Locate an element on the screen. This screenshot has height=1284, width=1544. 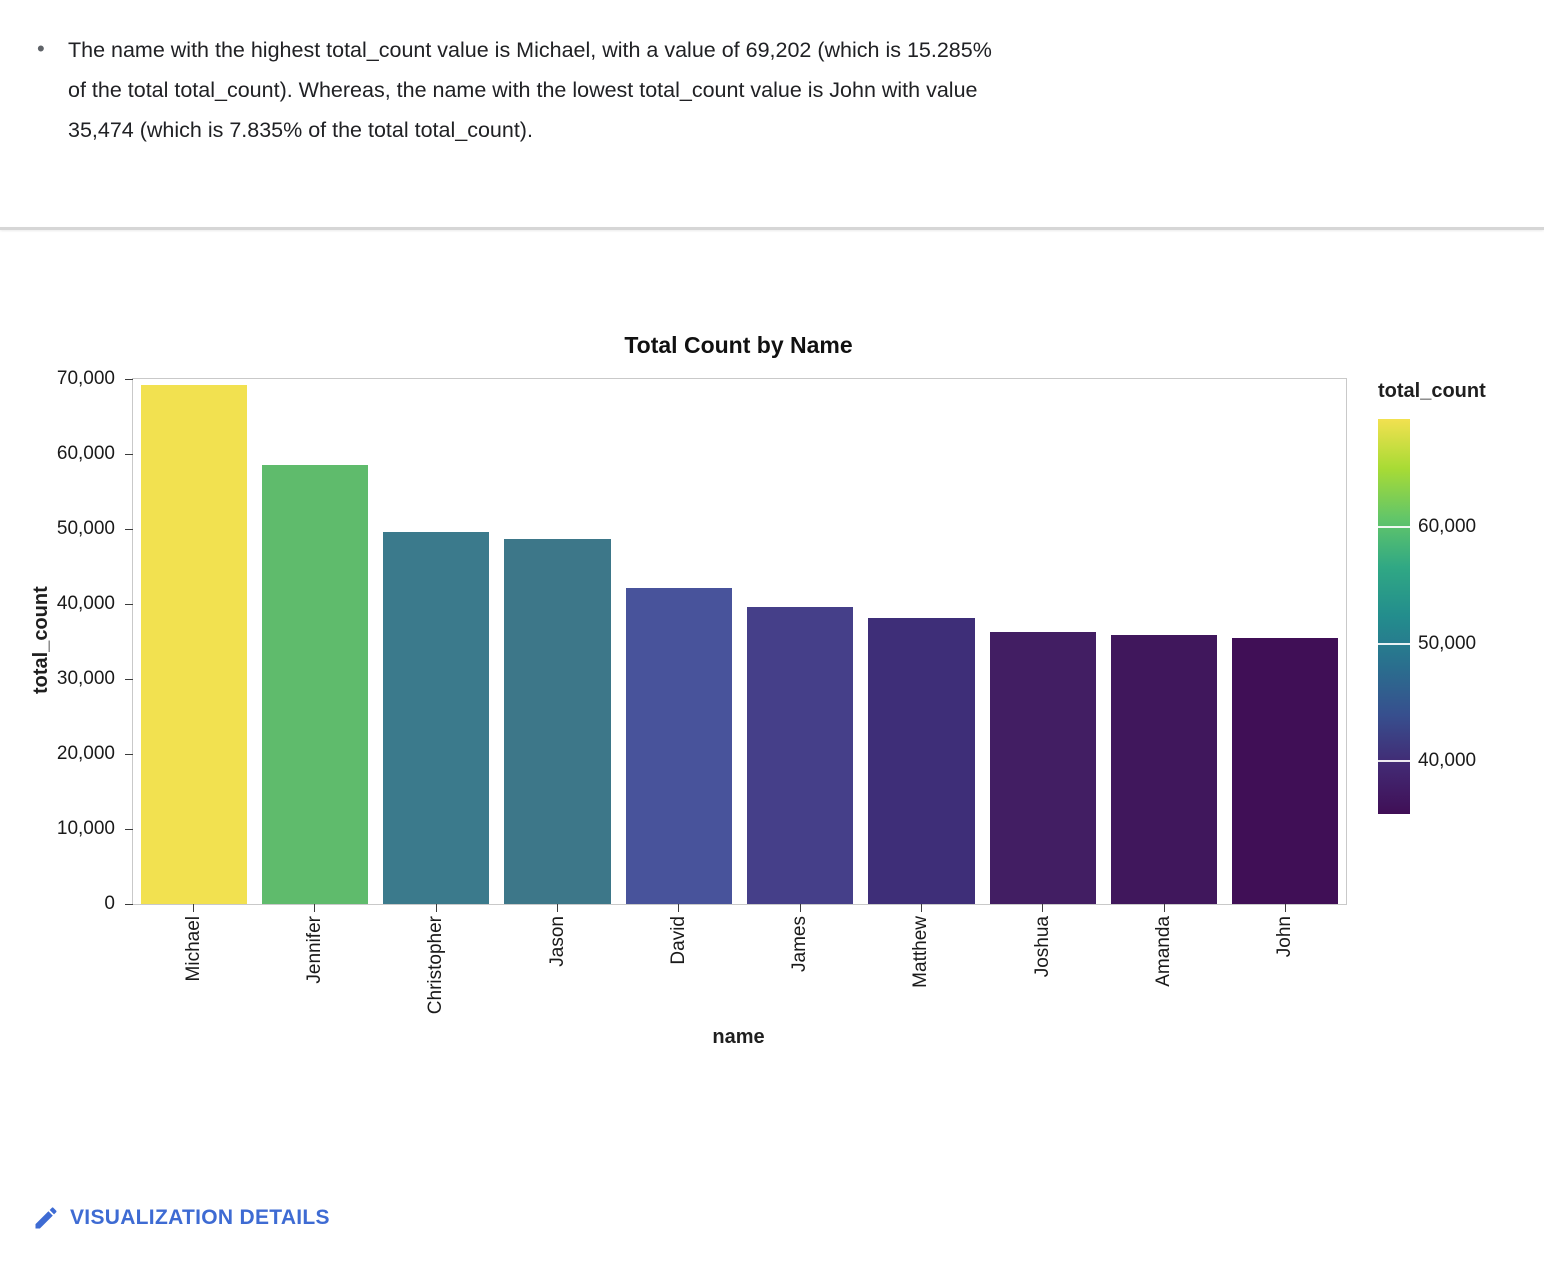
edit-pencil-icon is located at coordinates (46, 1218).